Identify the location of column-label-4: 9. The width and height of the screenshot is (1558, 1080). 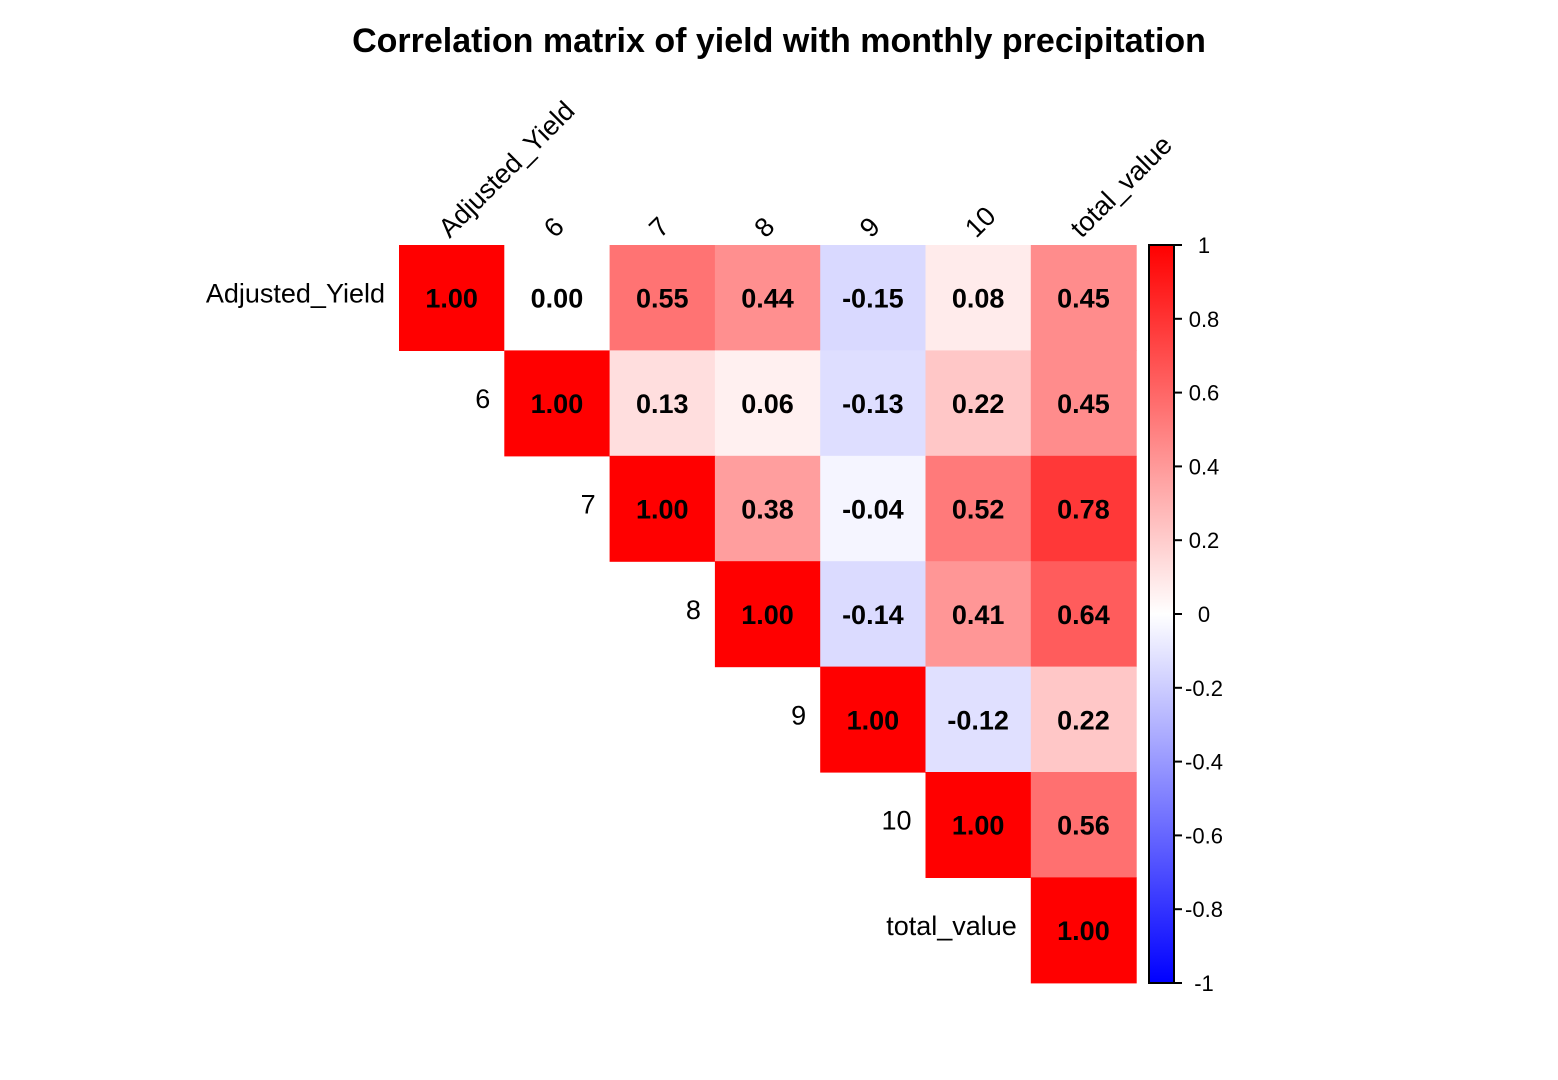
(870, 227).